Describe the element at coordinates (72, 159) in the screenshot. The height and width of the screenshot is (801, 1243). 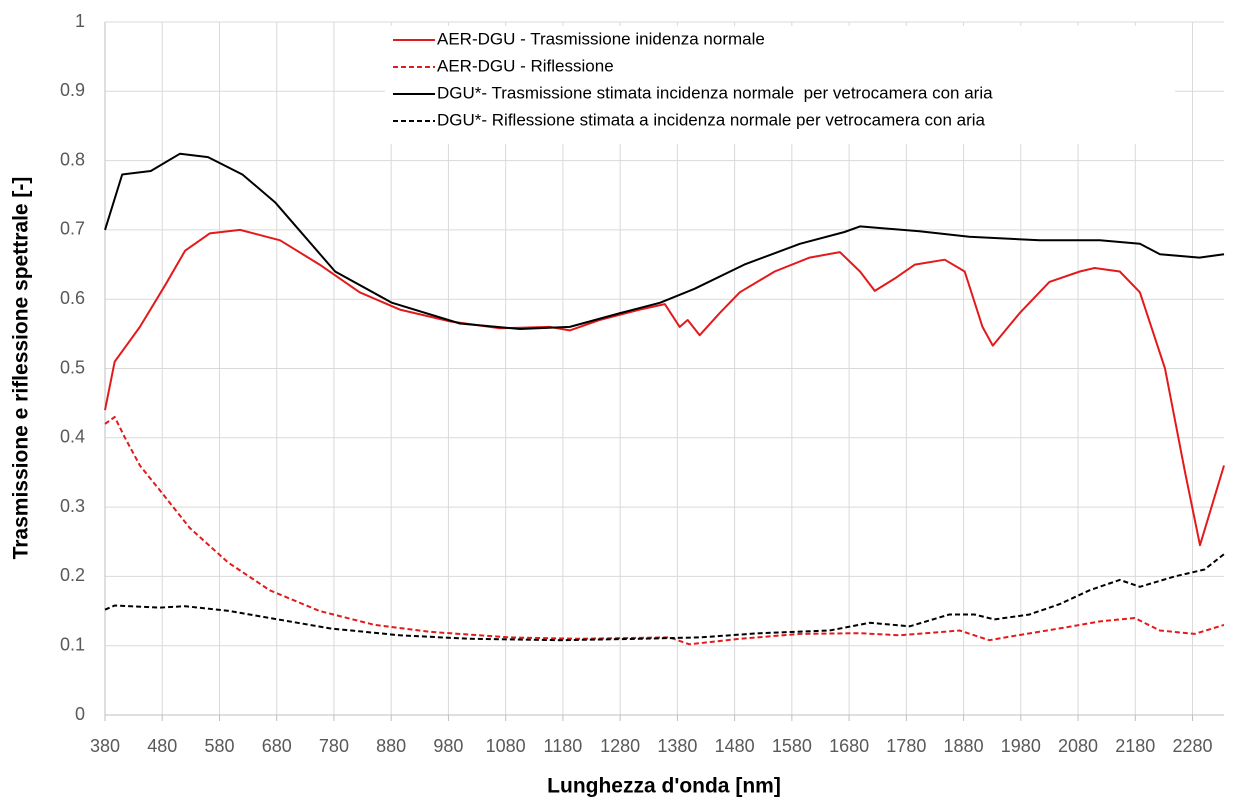
I see `y-tick-label: 0.8` at that location.